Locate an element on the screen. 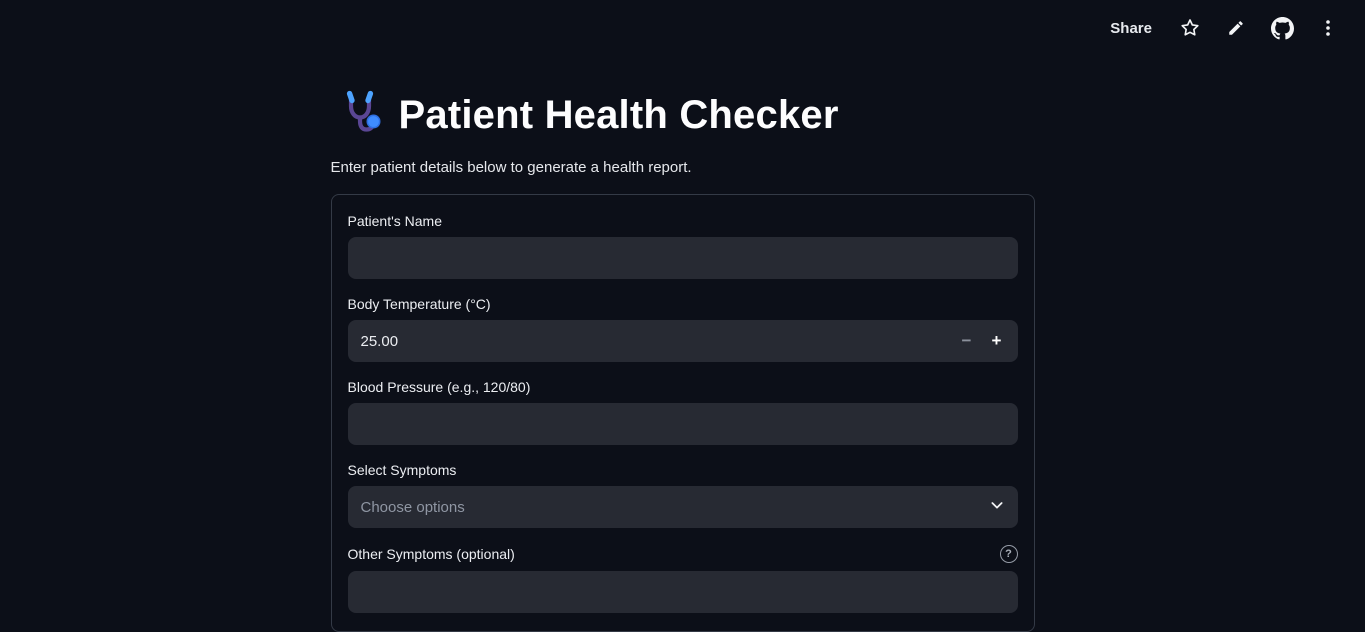 The image size is (1365, 632). symptoms-dropdown: Choose options is located at coordinates (682, 507).